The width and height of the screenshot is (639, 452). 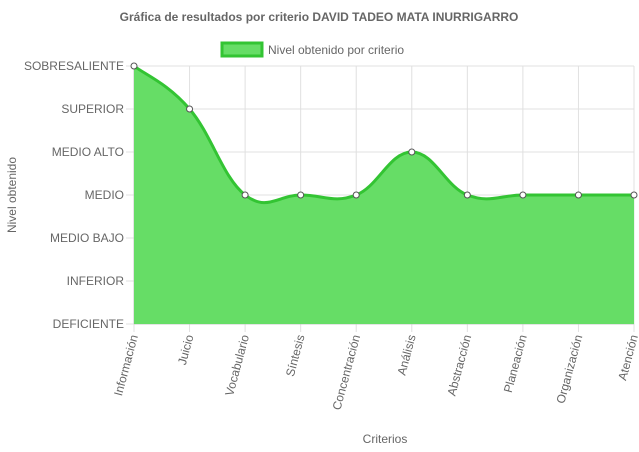 What do you see at coordinates (406, 355) in the screenshot?
I see `x-tick-label: Análisis` at bounding box center [406, 355].